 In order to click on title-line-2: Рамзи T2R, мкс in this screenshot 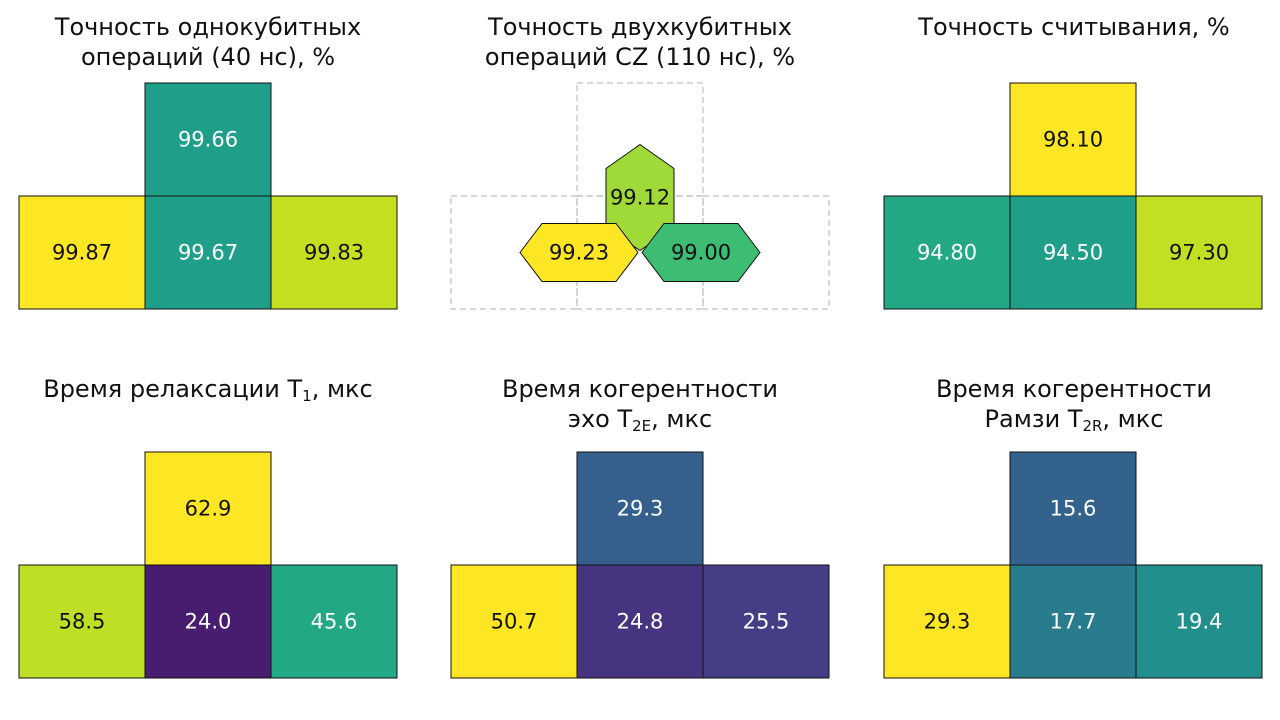, I will do `click(1074, 419)`.